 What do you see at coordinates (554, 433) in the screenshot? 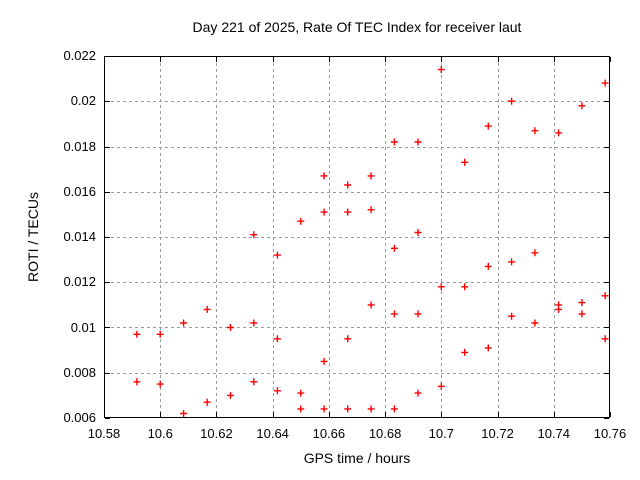
I see `x-tick-label: 10.74` at bounding box center [554, 433].